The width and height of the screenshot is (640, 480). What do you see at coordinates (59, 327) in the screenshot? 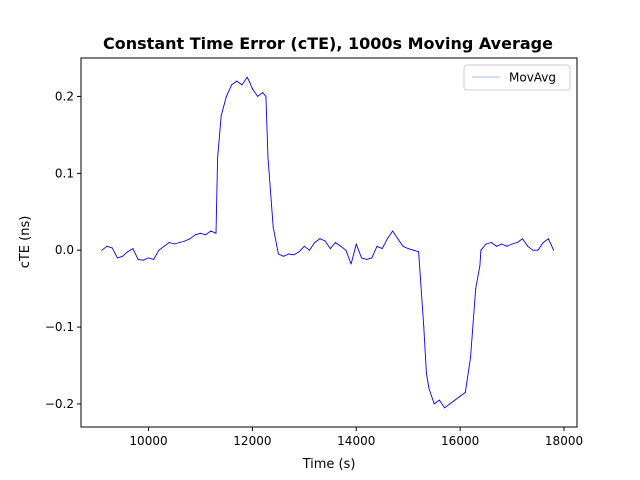
I see `y-tick-label: −0.1` at bounding box center [59, 327].